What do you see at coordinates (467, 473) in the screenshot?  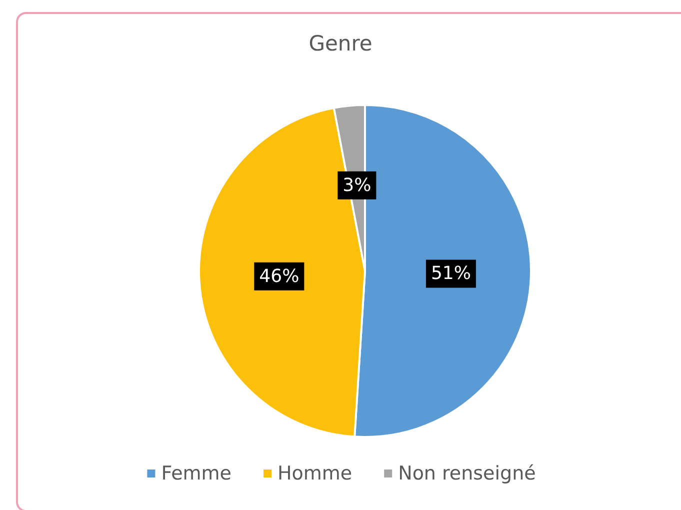 I see `legend-label: Non renseigné` at bounding box center [467, 473].